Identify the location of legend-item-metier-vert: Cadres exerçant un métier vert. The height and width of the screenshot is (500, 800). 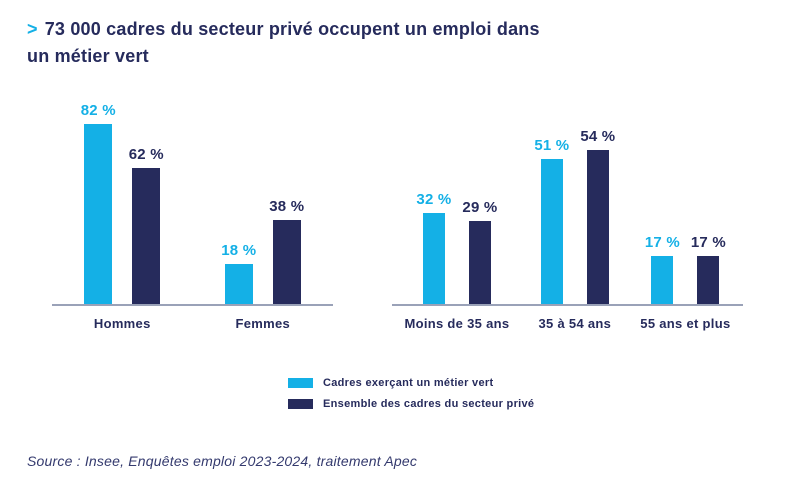
(411, 383).